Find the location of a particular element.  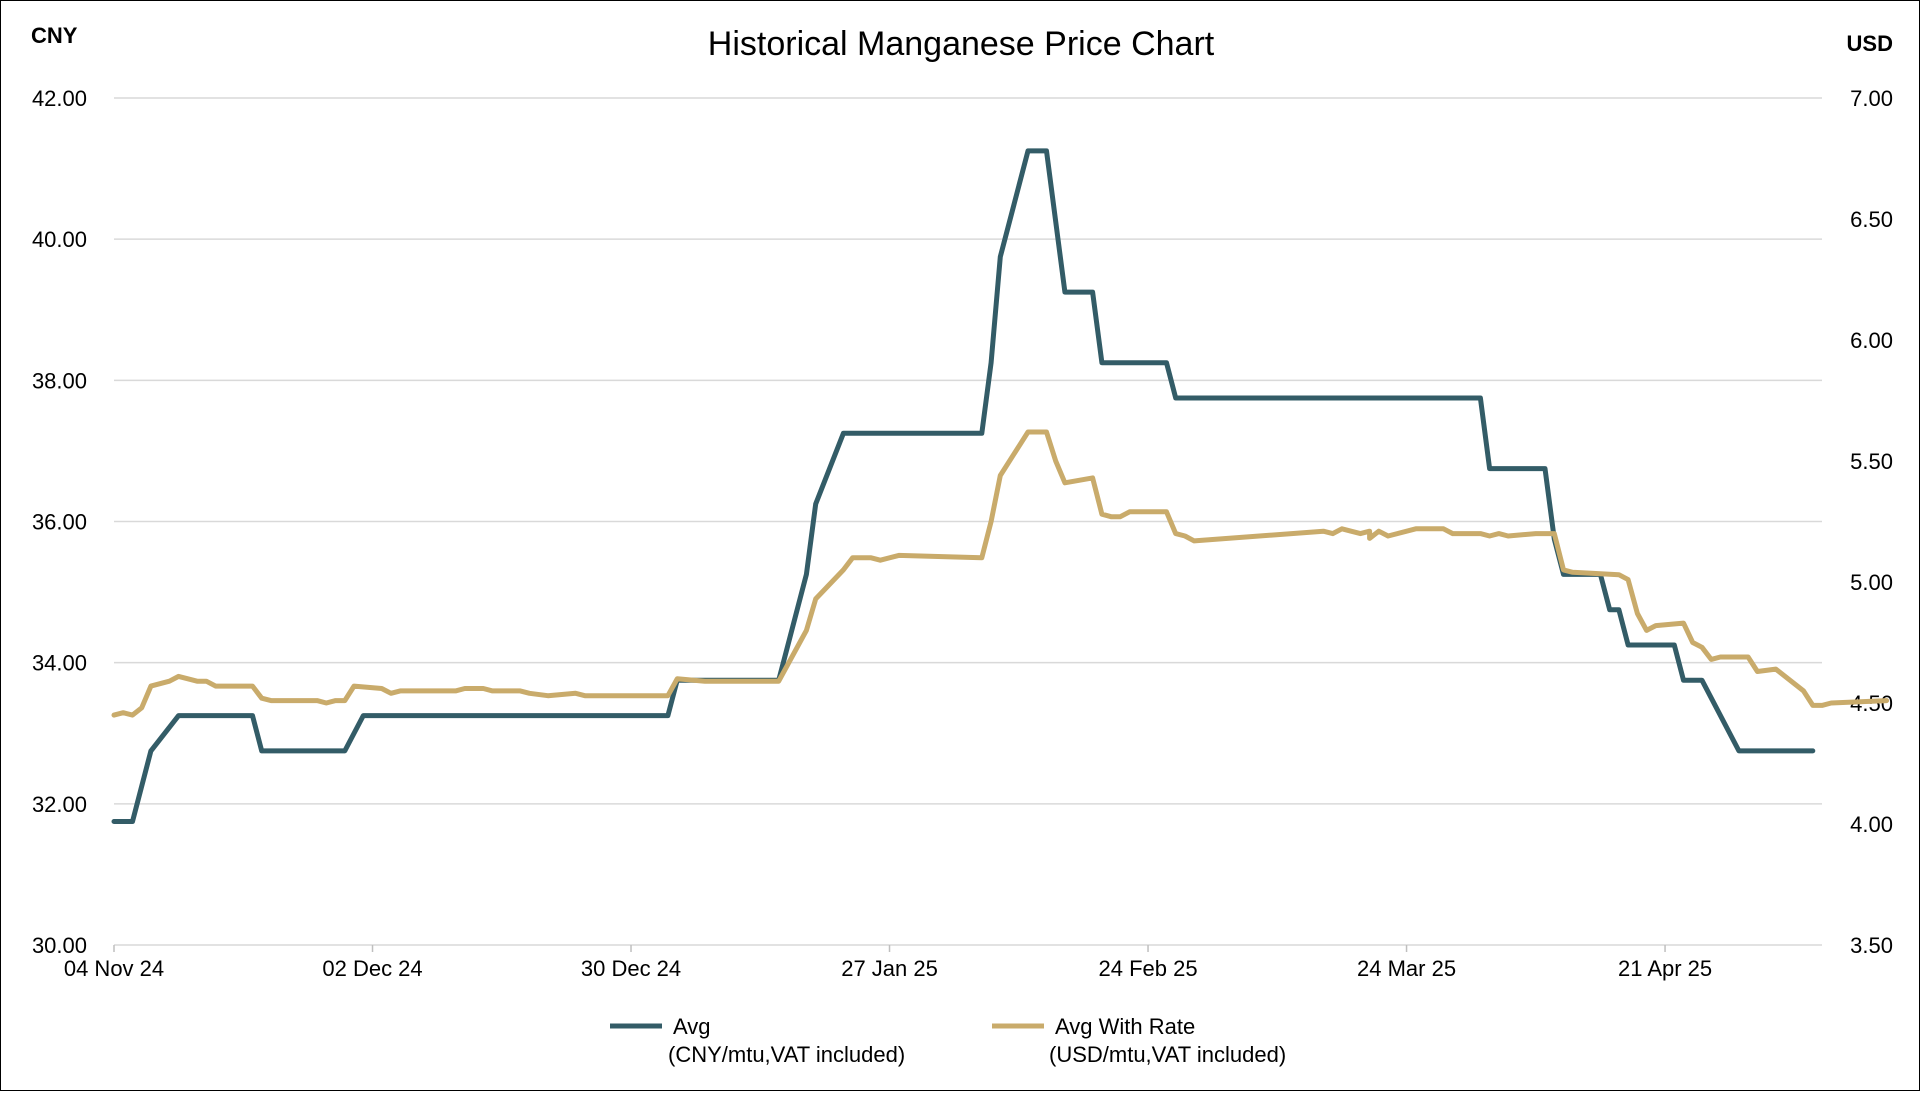

y-right-tick-label: 3.50 is located at coordinates (1871, 945).